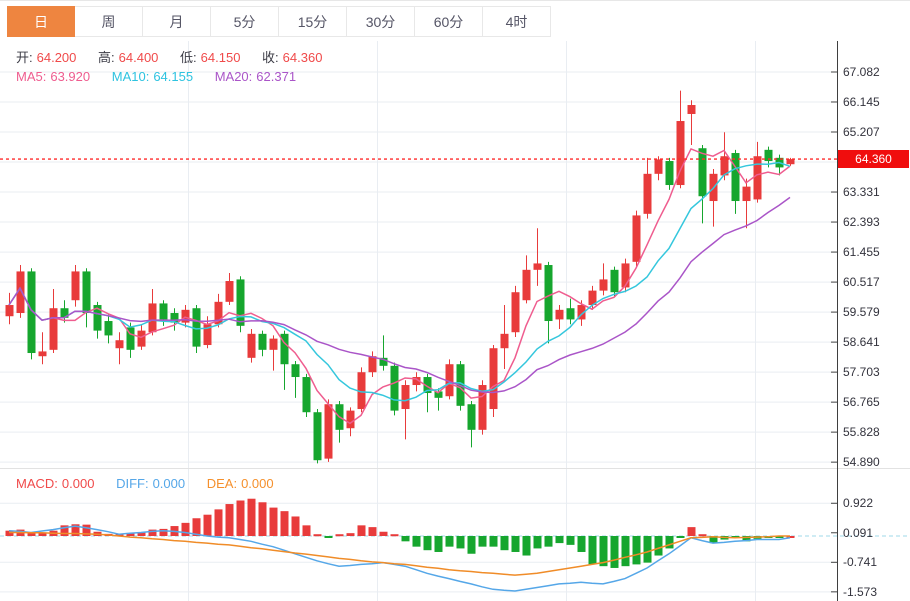 Image resolution: width=910 pixels, height=601 pixels. I want to click on price-tick-label: 59.579, so click(861, 312).